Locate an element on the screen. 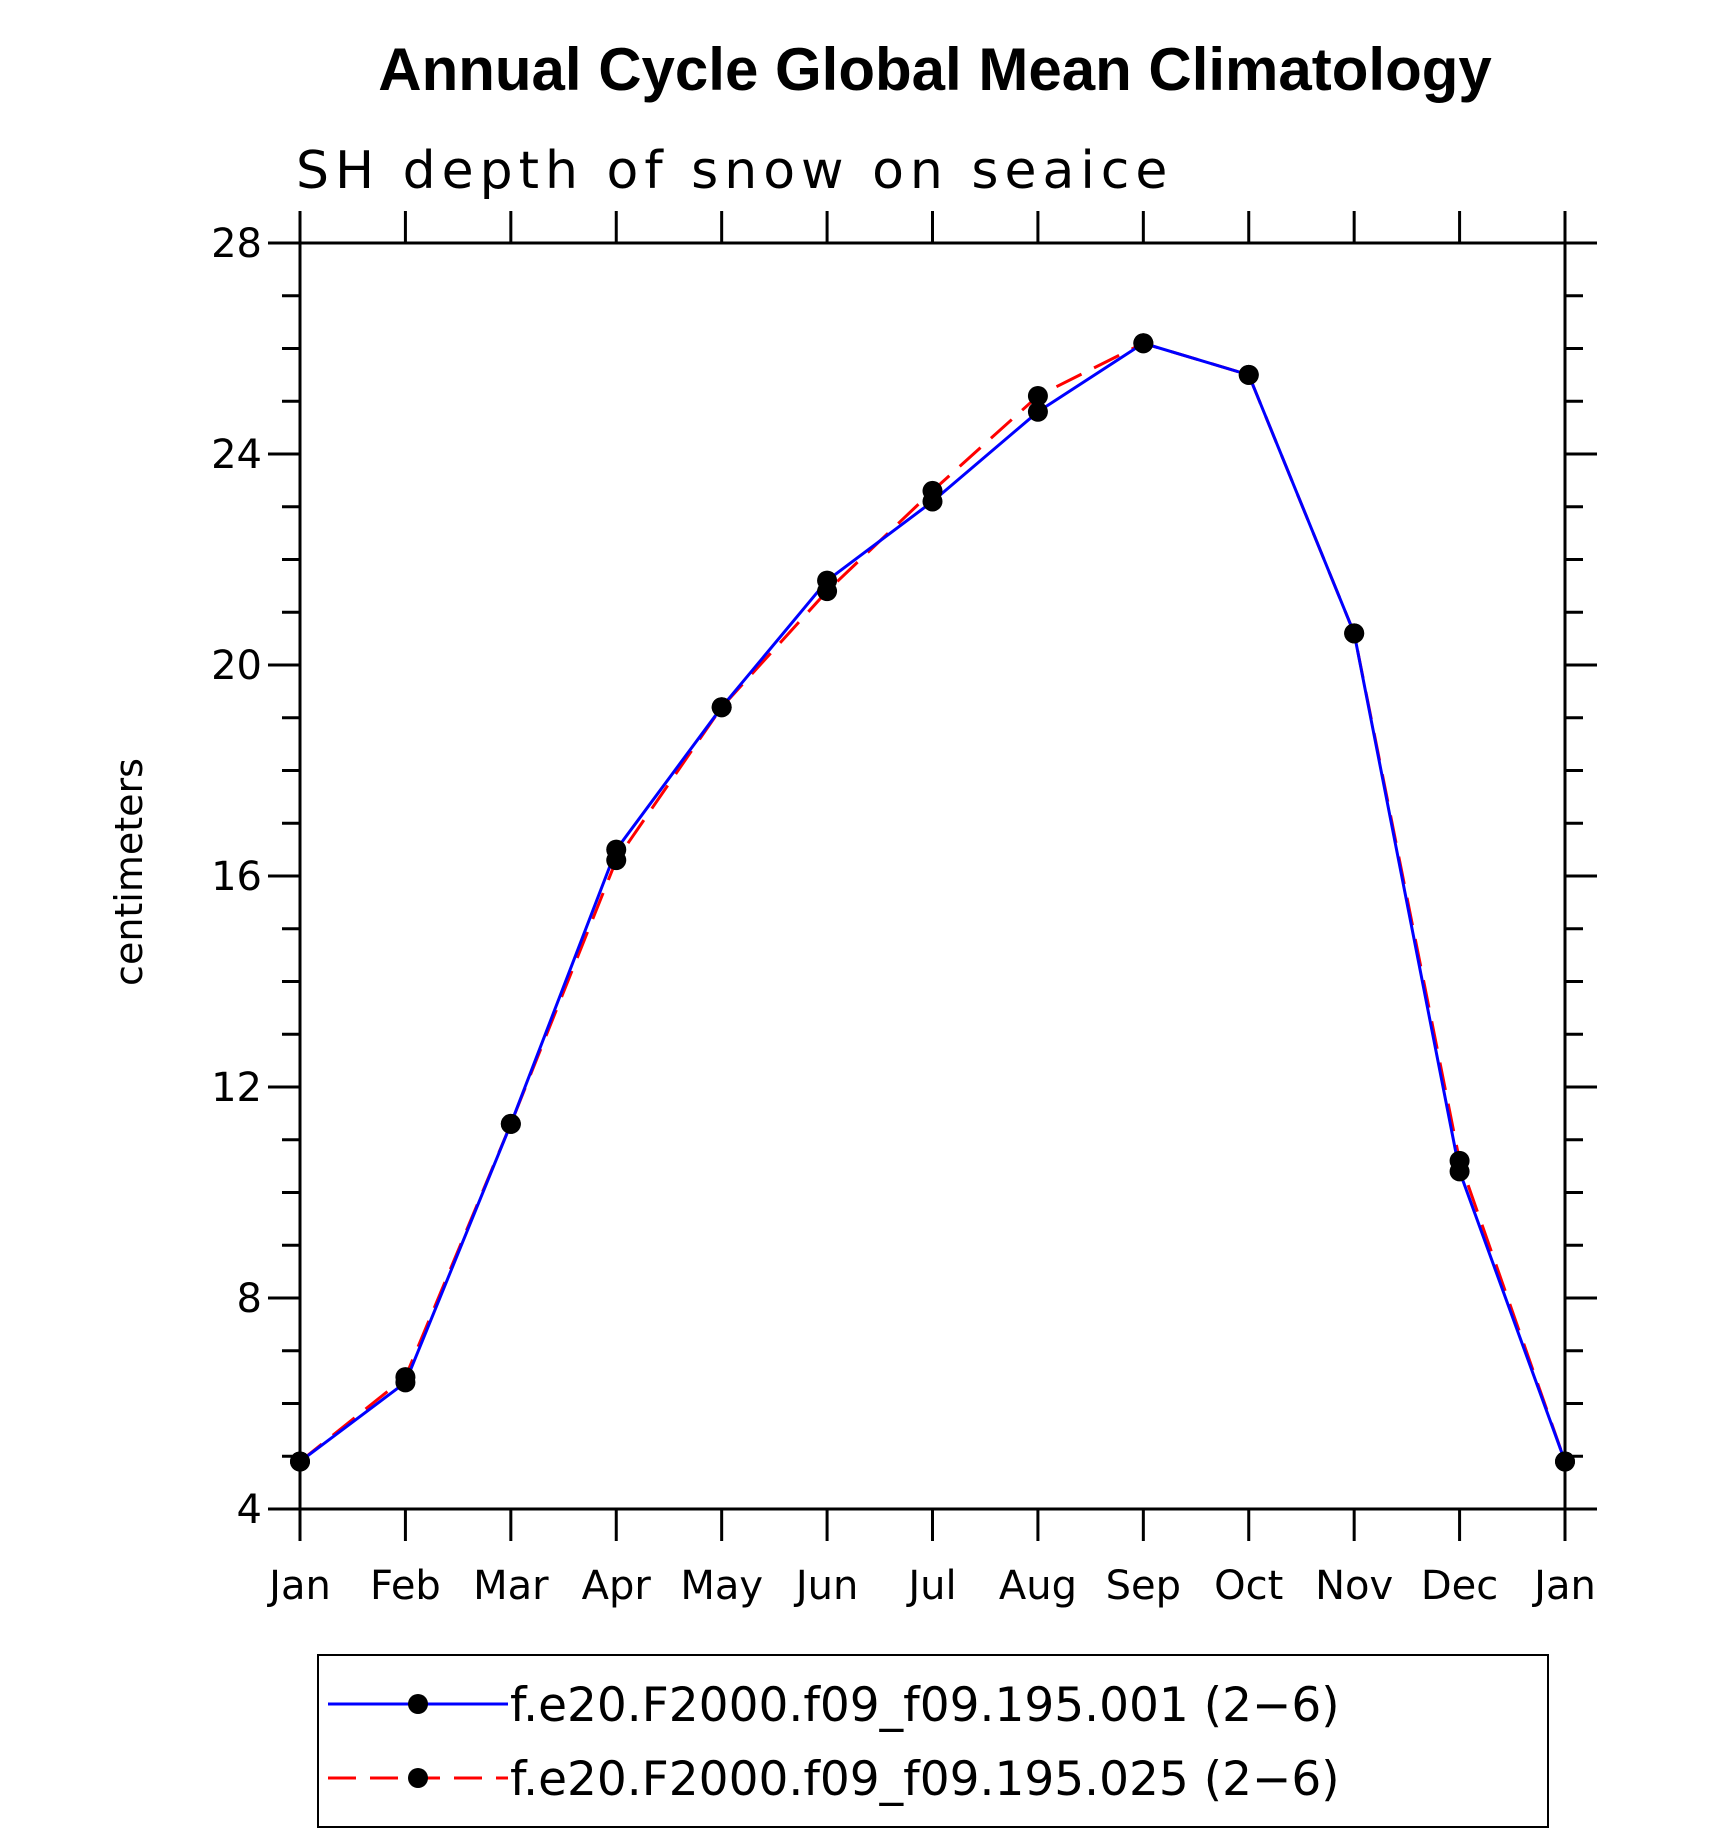 The image size is (1710, 1833). x-tick-label: Feb is located at coordinates (405, 1586).